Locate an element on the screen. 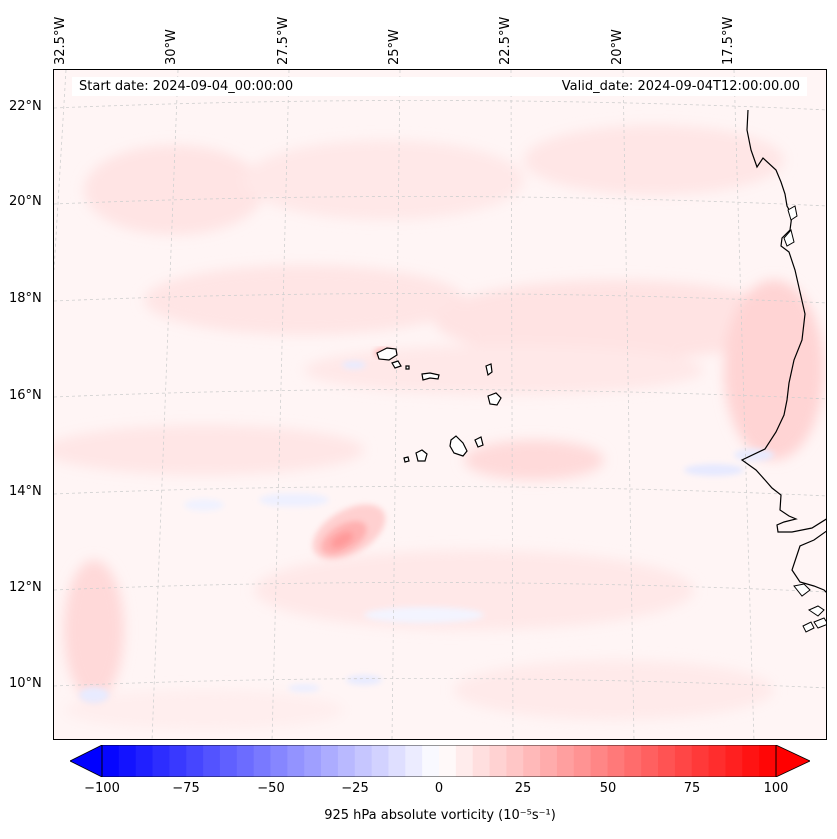  island-santiago is located at coordinates (458, 446).